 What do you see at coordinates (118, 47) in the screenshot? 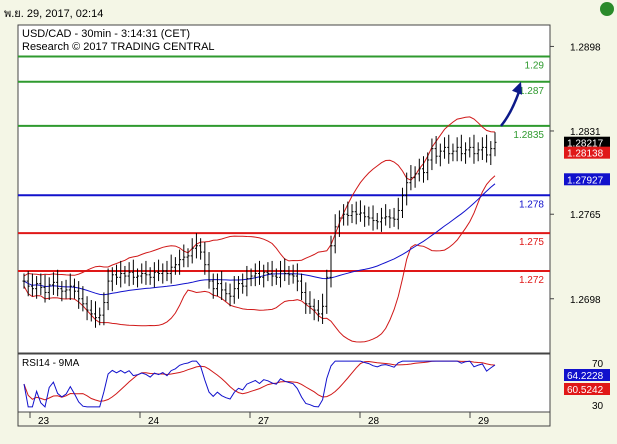
I see `chart-subtitle: Research © 2017 TRADING CENTRAL` at bounding box center [118, 47].